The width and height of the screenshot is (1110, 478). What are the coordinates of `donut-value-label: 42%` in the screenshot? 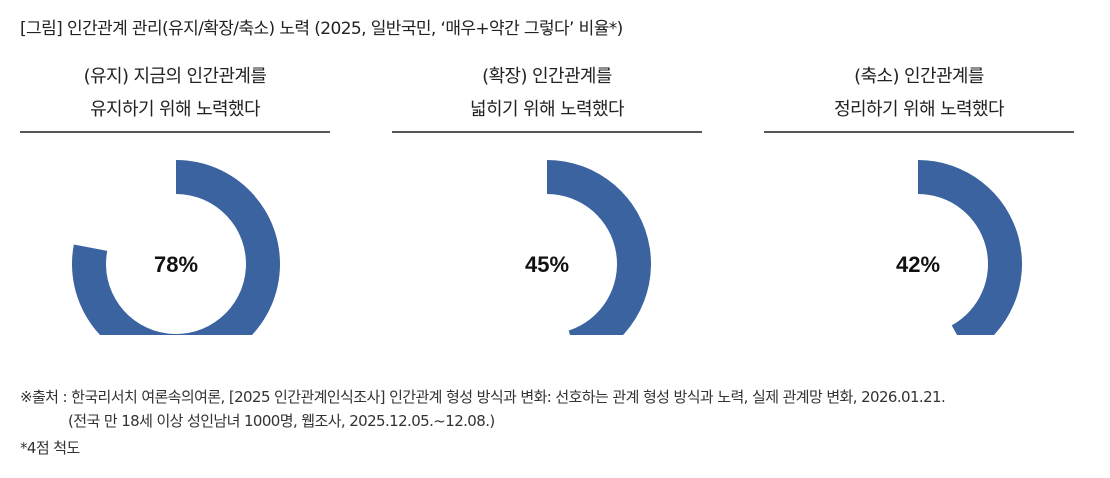 It's located at (918, 264).